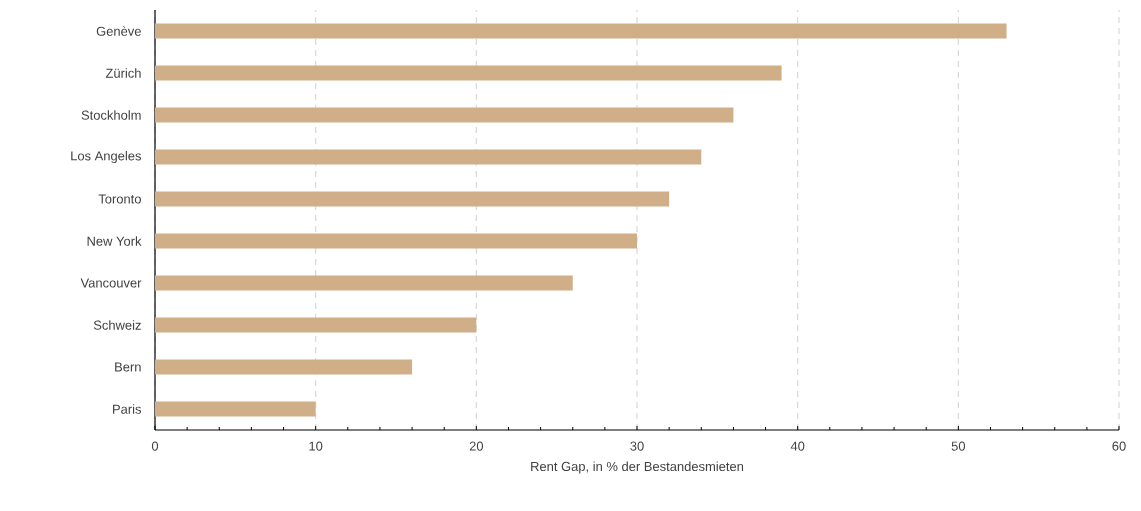  What do you see at coordinates (155, 446) in the screenshot?
I see `x-tick-label: 0` at bounding box center [155, 446].